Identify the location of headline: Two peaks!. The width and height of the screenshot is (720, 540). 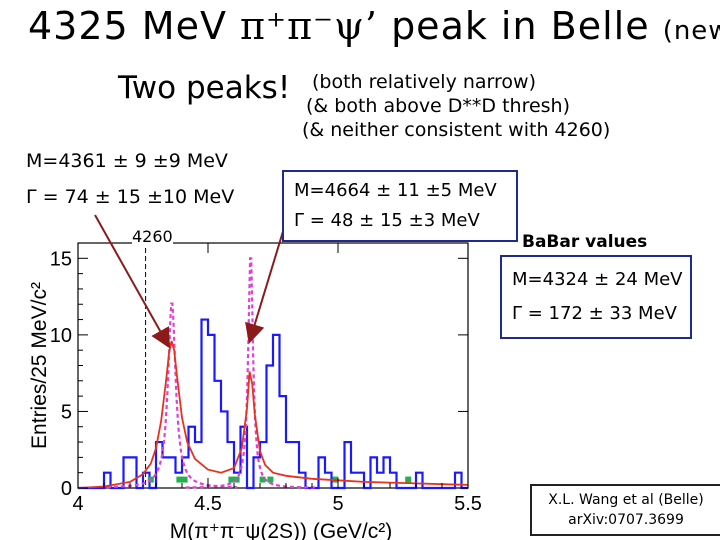
(204, 88).